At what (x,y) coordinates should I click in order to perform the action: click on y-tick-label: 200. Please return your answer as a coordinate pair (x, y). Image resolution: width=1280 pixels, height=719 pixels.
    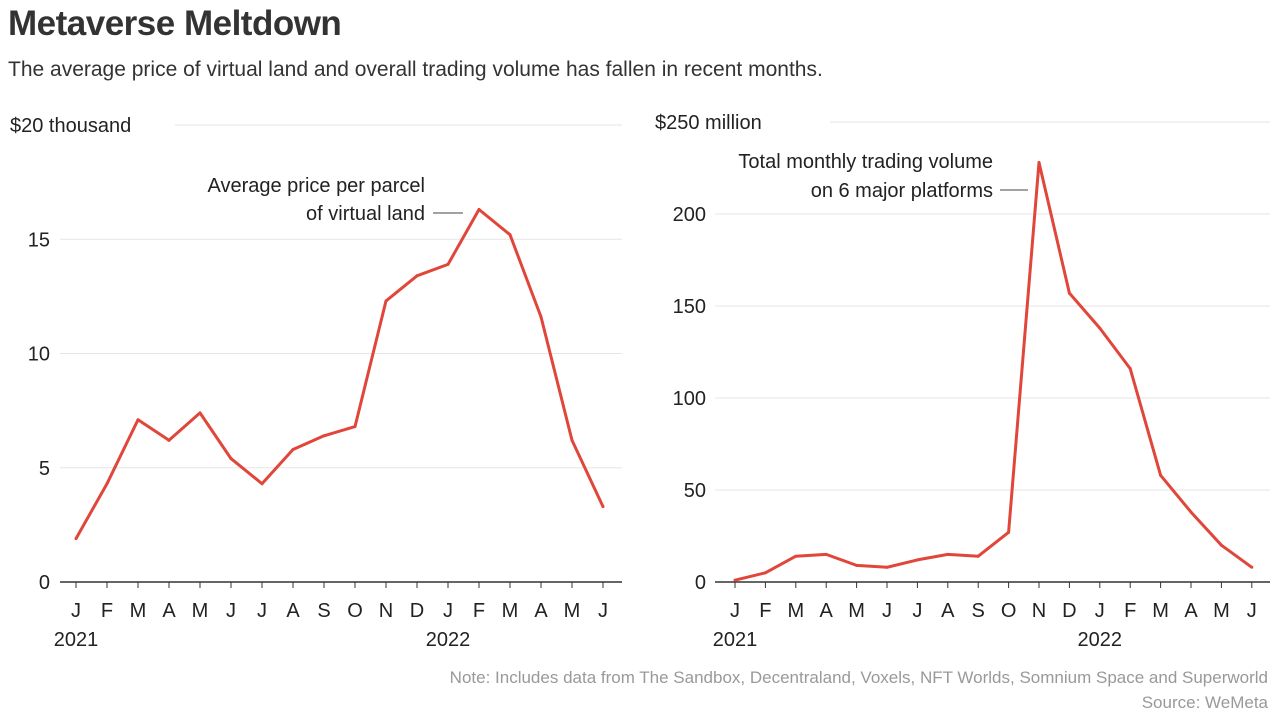
    Looking at the image, I should click on (689, 215).